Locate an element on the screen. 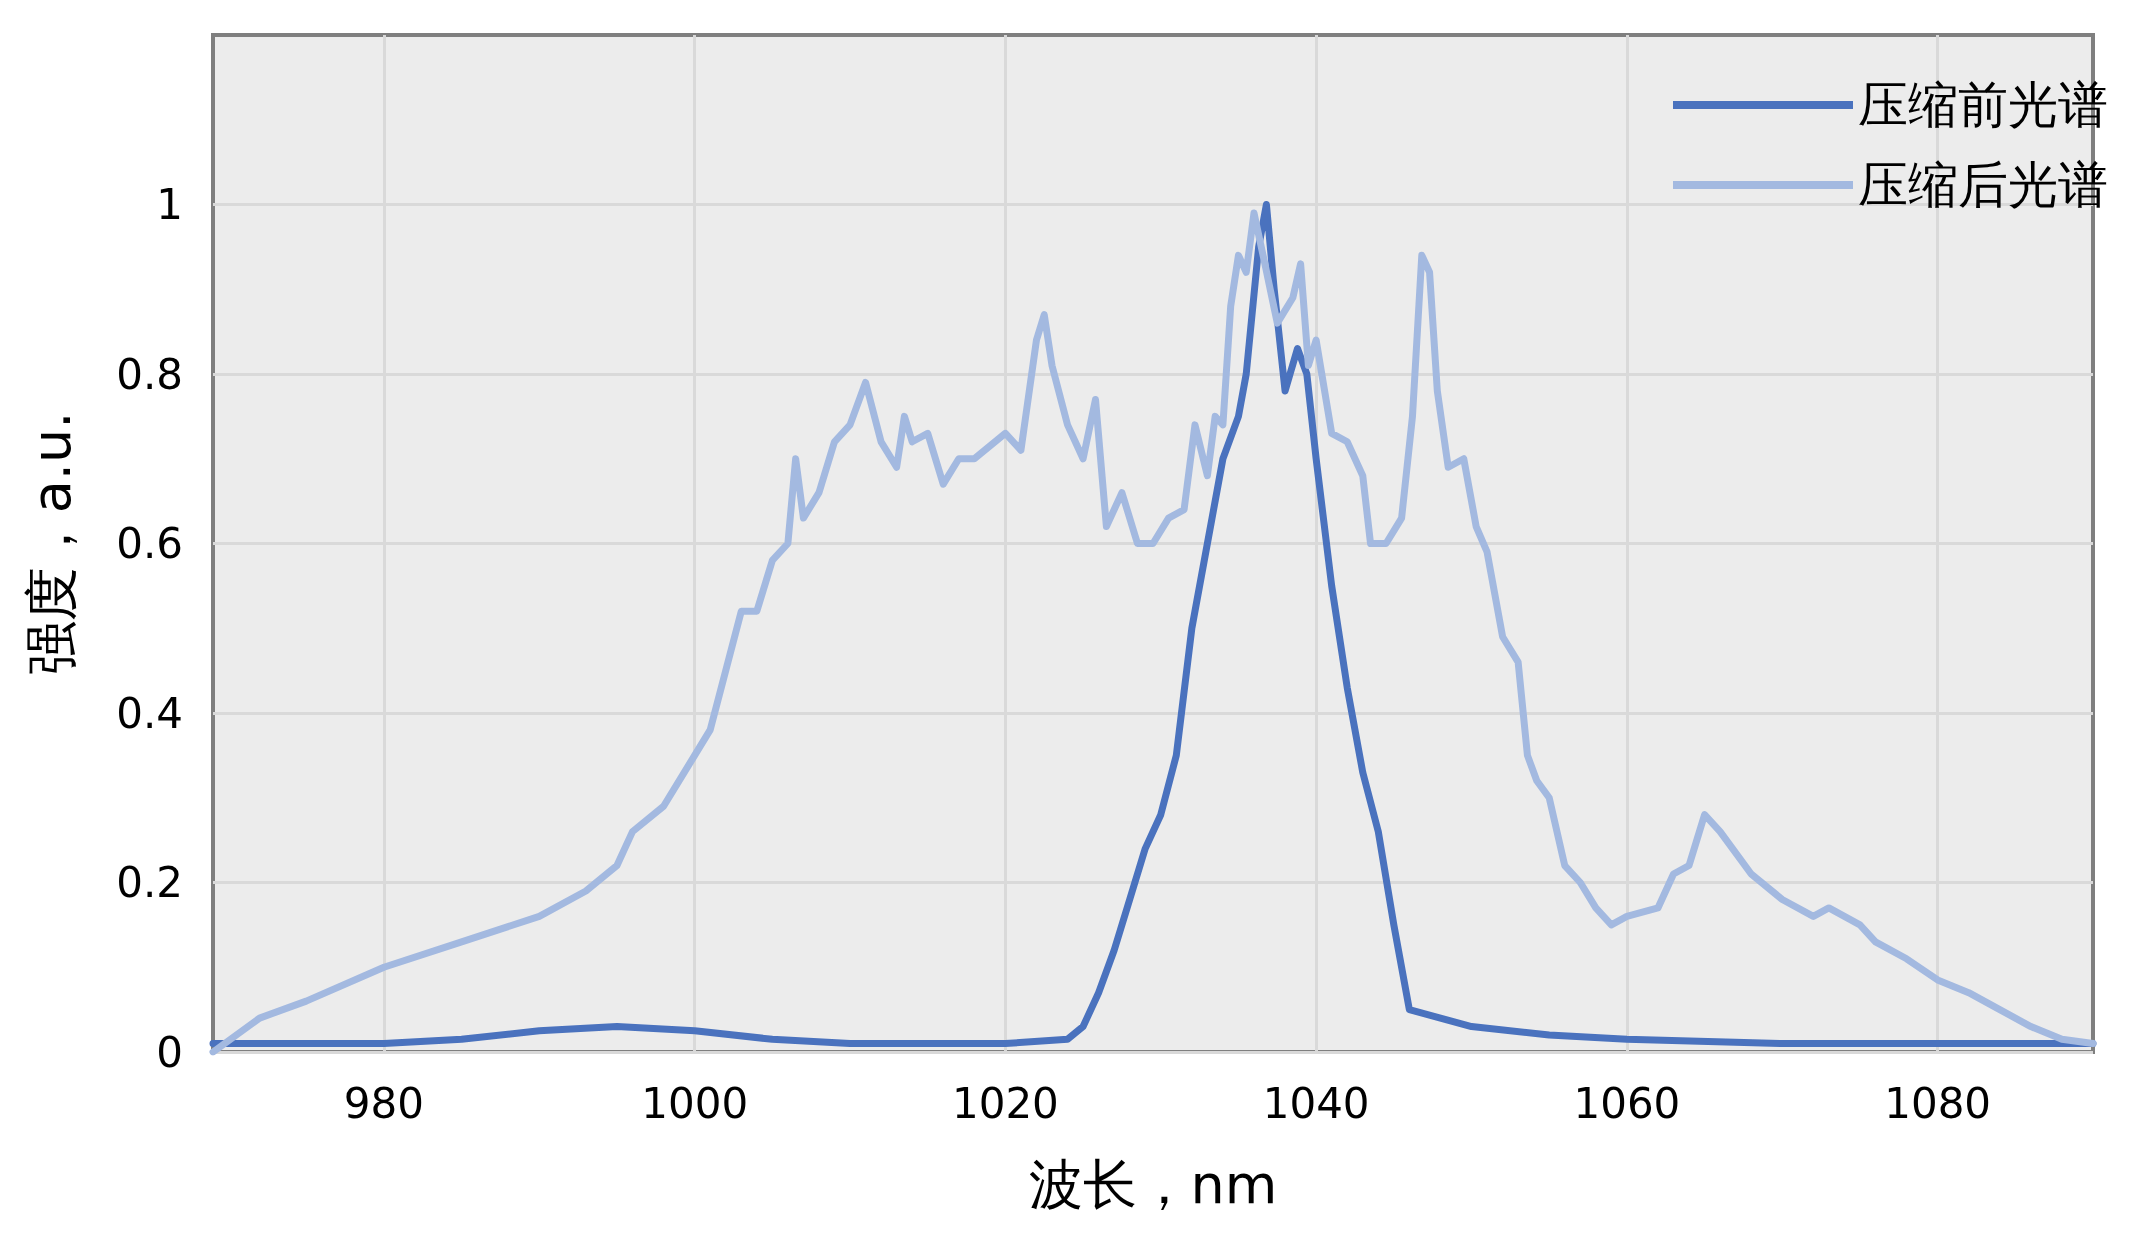 The width and height of the screenshot is (2133, 1252). x-tick-label: 1080 is located at coordinates (1938, 1103).